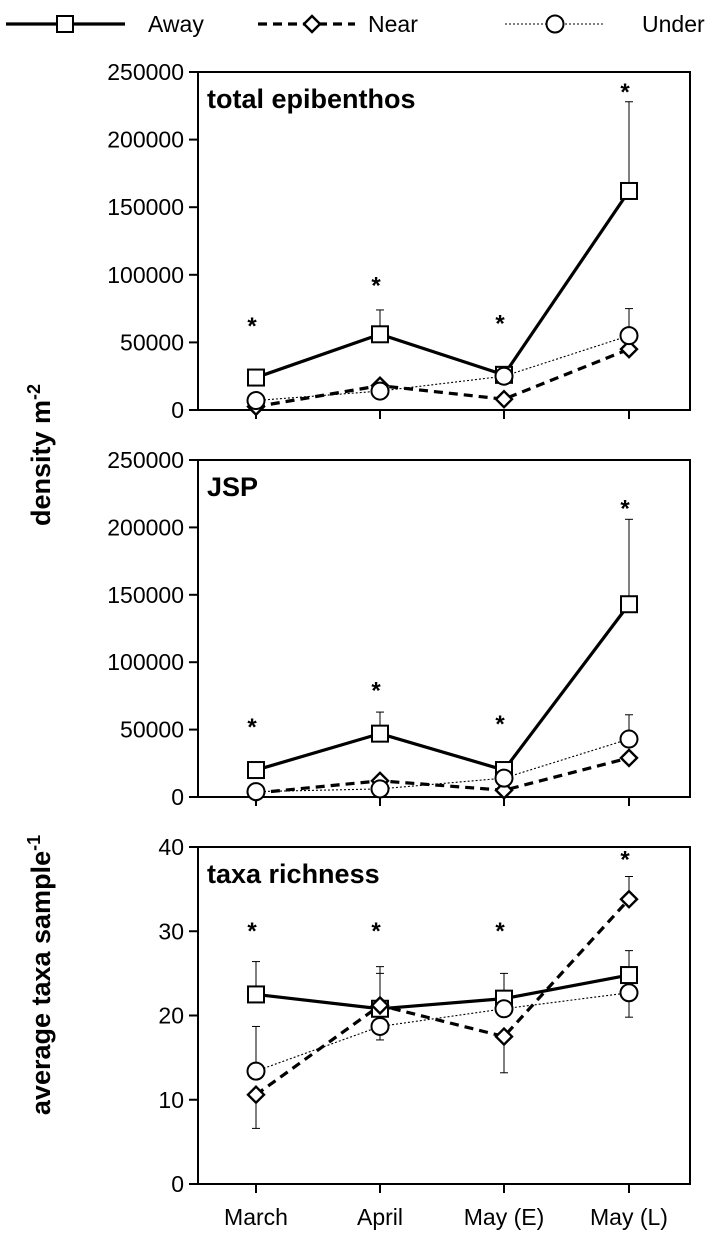  I want to click on y-tick-label: 40, so click(171, 847).